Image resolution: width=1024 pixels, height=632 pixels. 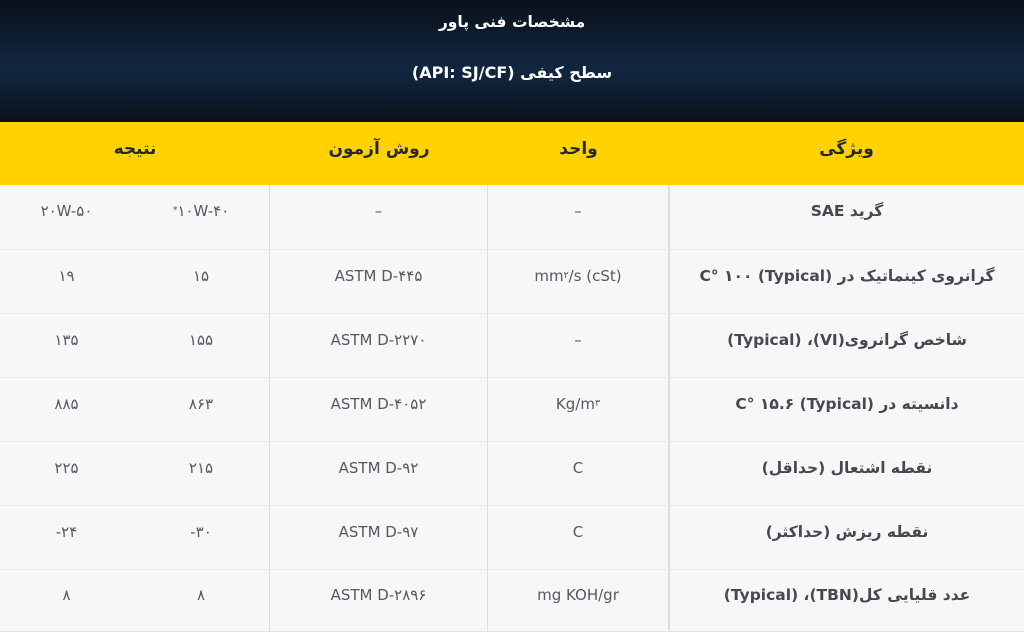 I want to click on column-header-unit: واحد, so click(x=578, y=148).